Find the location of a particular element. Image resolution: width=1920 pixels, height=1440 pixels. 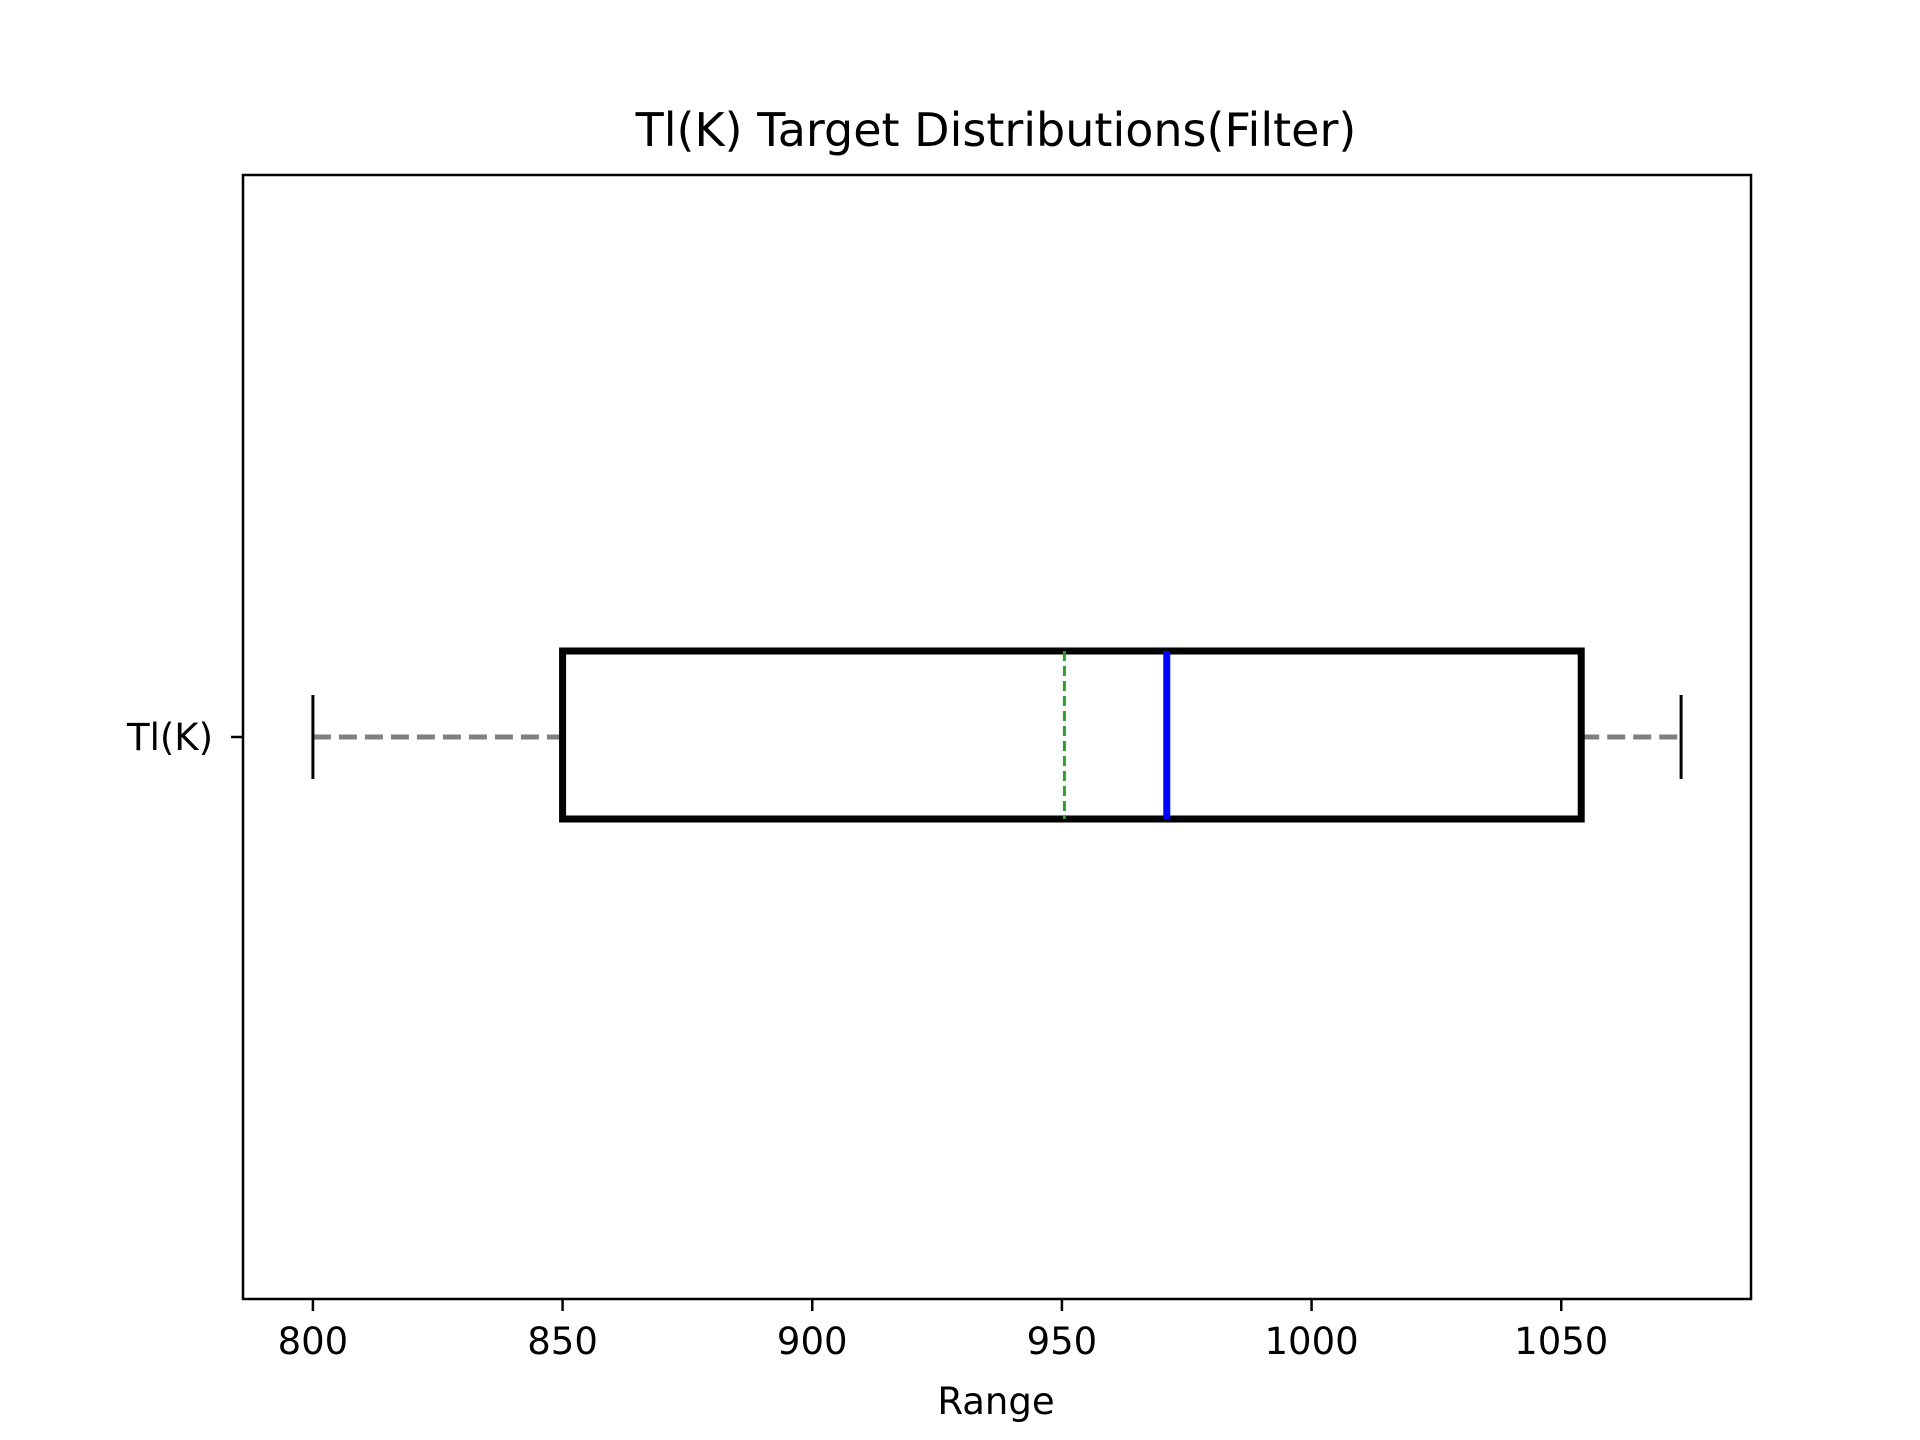

y-tick-label: Tl(K) is located at coordinates (169, 737).